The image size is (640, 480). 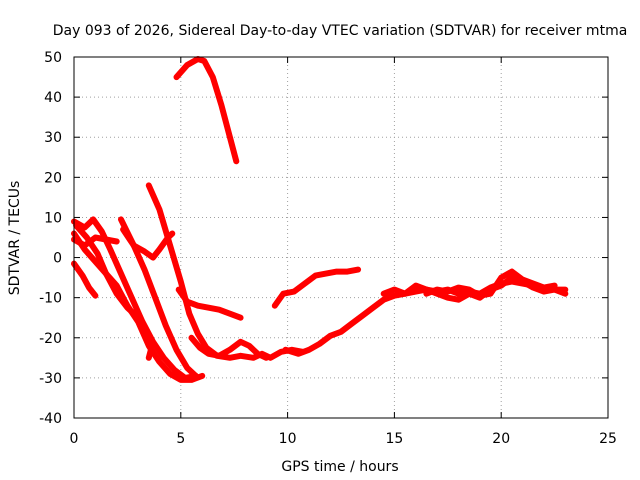 What do you see at coordinates (53, 218) in the screenshot?
I see `y-tick-label: 10` at bounding box center [53, 218].